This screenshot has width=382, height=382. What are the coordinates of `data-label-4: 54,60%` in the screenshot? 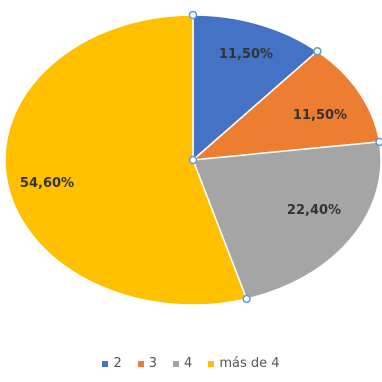 It's located at (47, 183).